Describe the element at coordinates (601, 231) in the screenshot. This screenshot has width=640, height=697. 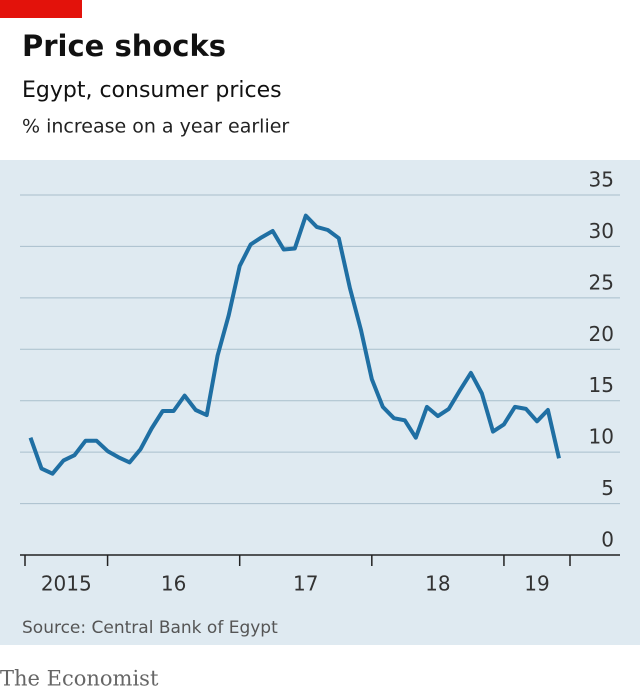
I see `y-tick-label: 30` at that location.